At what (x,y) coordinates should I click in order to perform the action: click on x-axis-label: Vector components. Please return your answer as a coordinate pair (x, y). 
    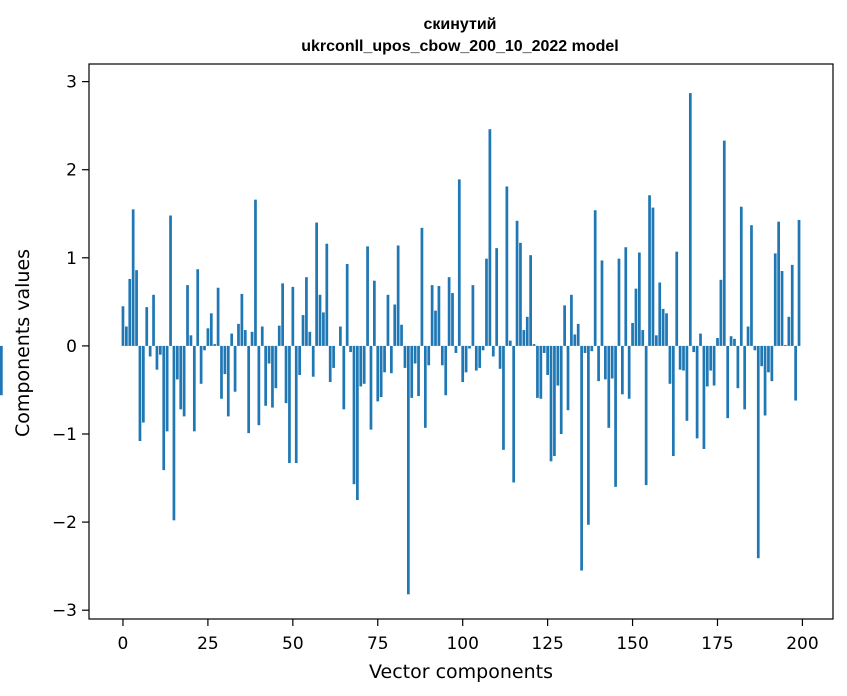
    Looking at the image, I should click on (461, 672).